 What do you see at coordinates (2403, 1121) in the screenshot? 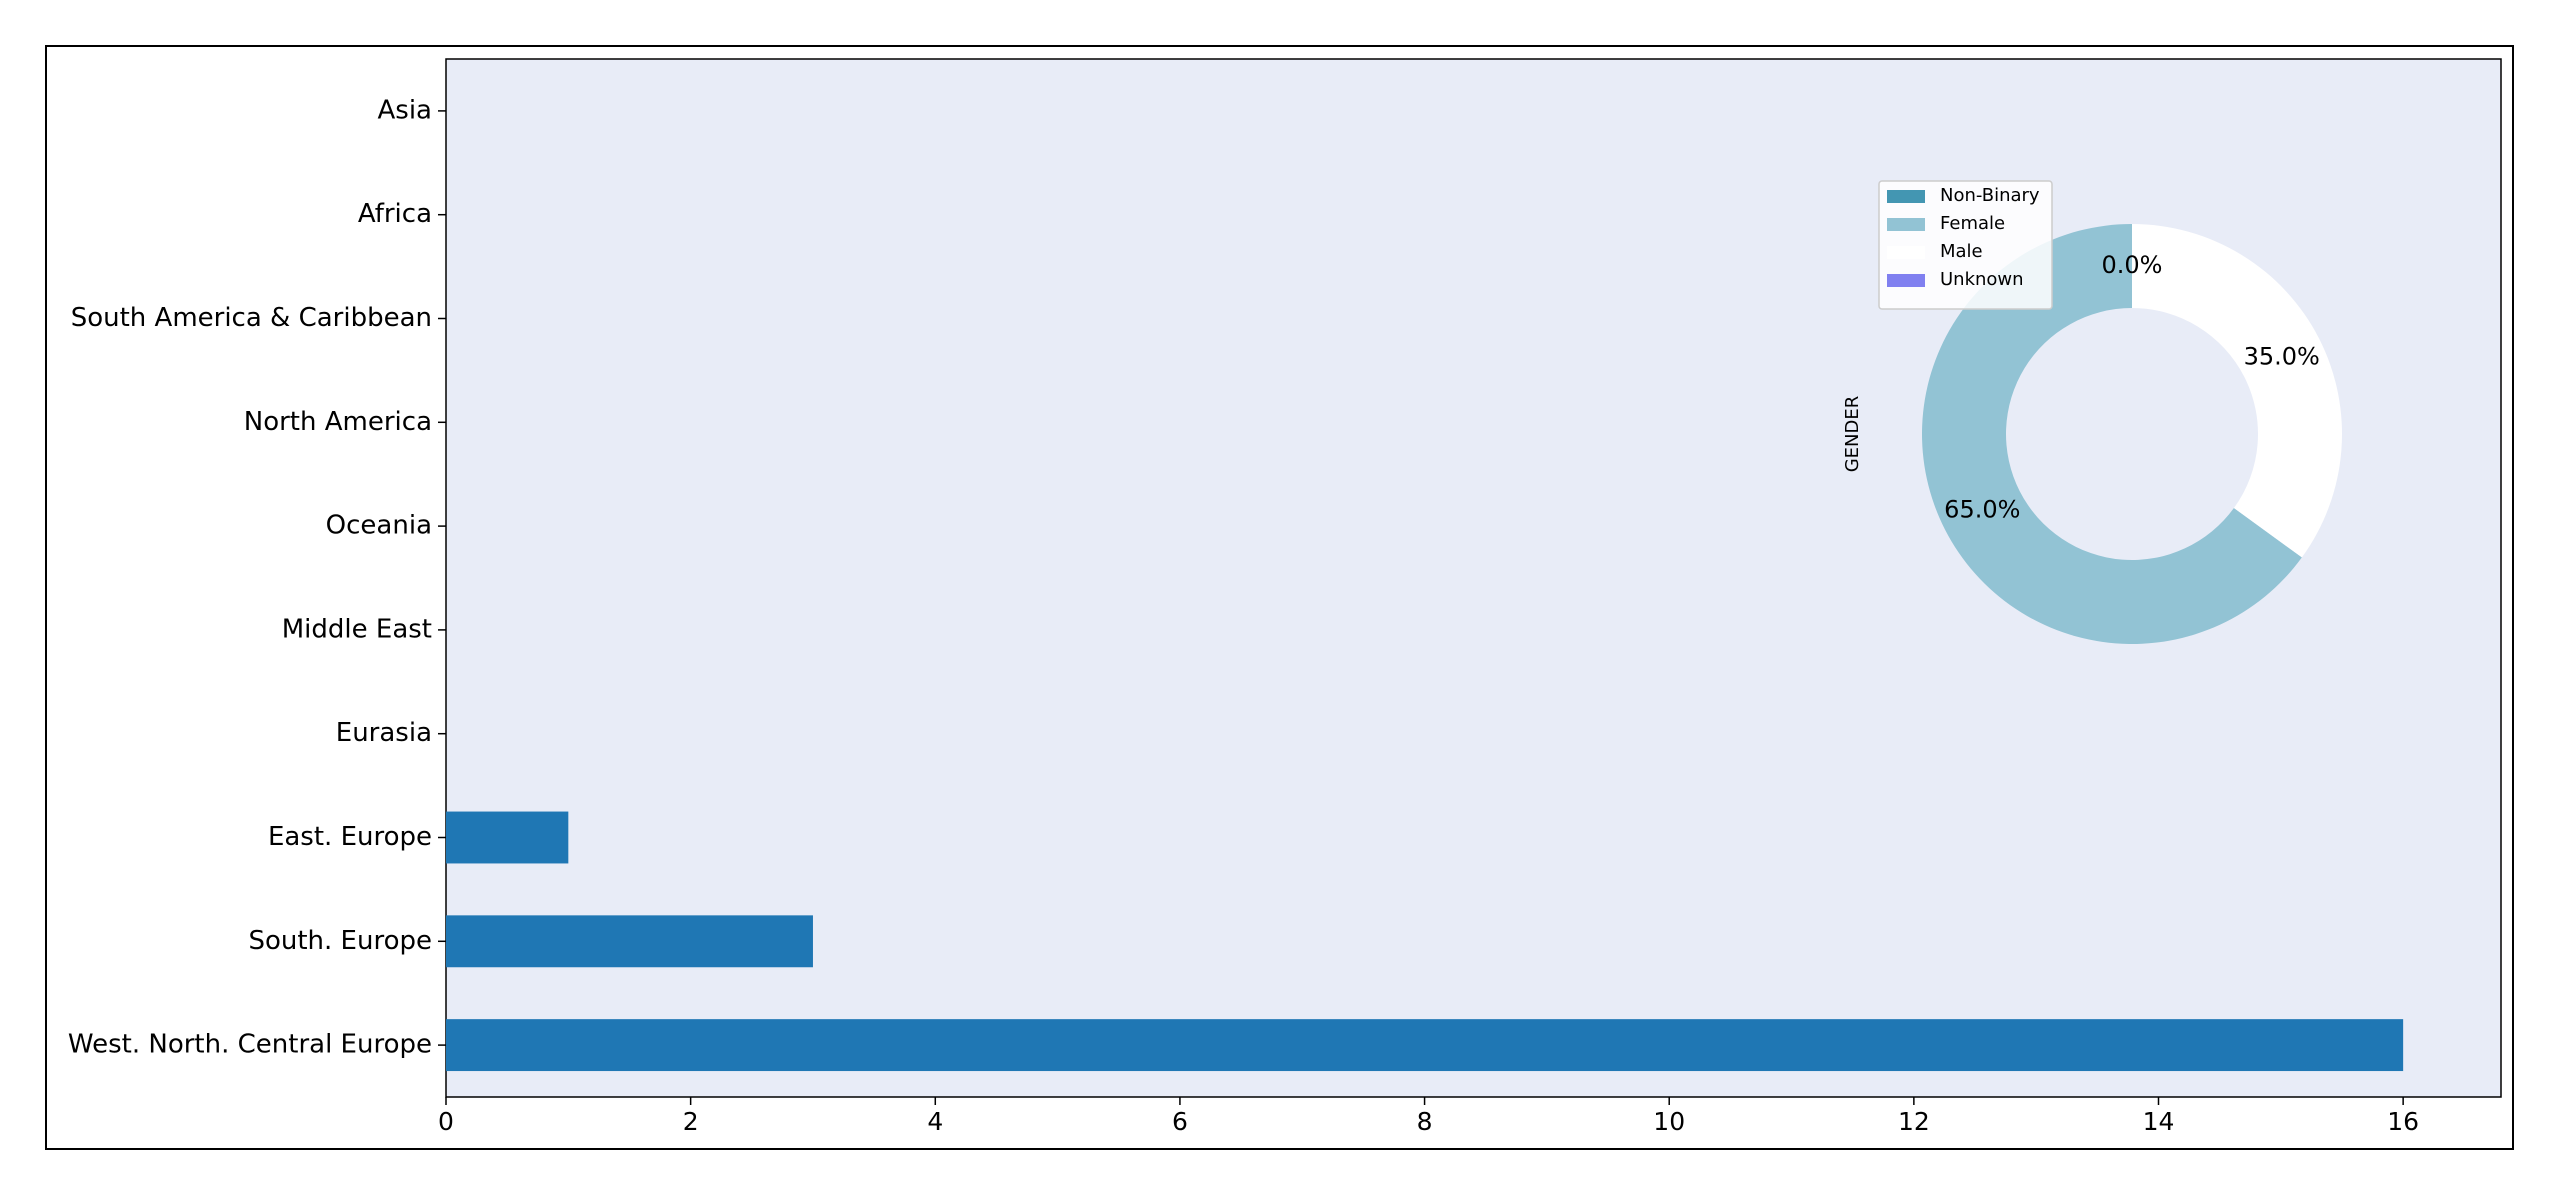
I see `x-tick-label: 16` at bounding box center [2403, 1121].